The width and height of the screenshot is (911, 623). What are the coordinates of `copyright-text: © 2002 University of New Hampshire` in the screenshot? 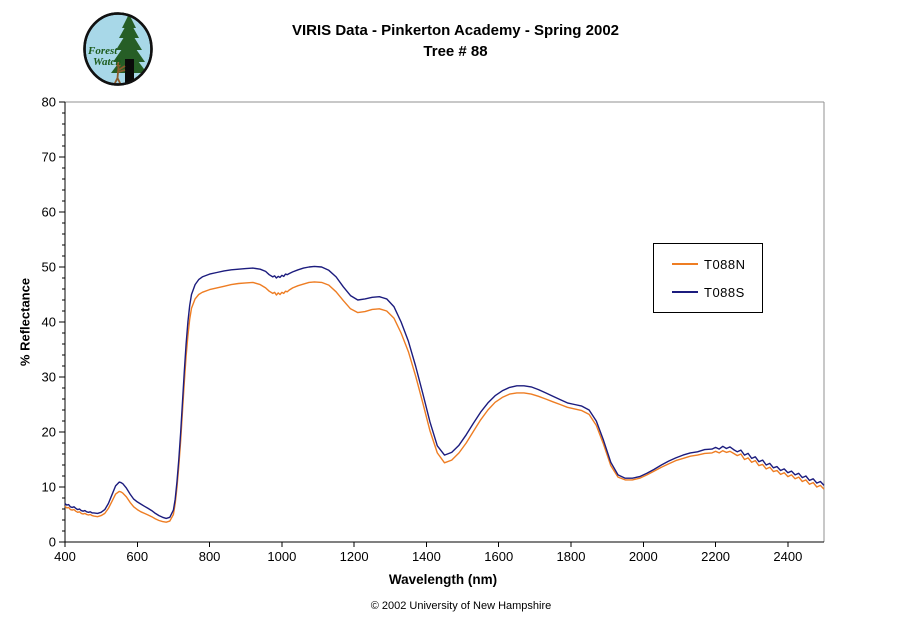 It's located at (461, 606).